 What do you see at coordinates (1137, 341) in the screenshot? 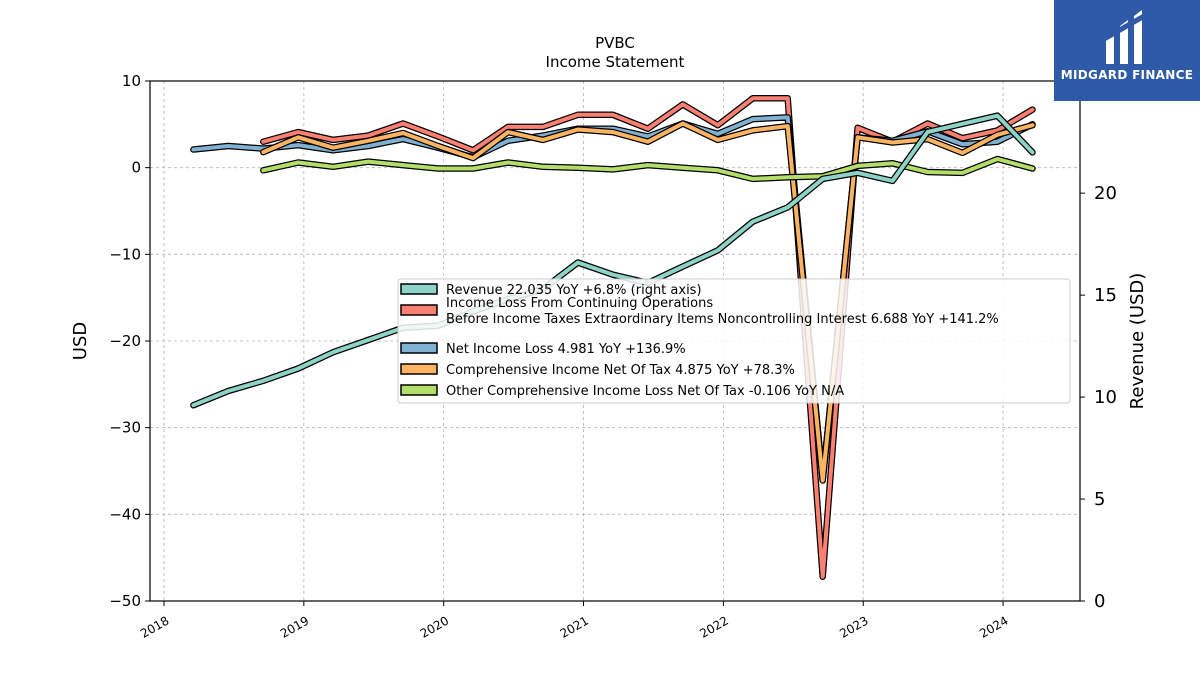
I see `right-axis-label: Revenue (USD)` at bounding box center [1137, 341].